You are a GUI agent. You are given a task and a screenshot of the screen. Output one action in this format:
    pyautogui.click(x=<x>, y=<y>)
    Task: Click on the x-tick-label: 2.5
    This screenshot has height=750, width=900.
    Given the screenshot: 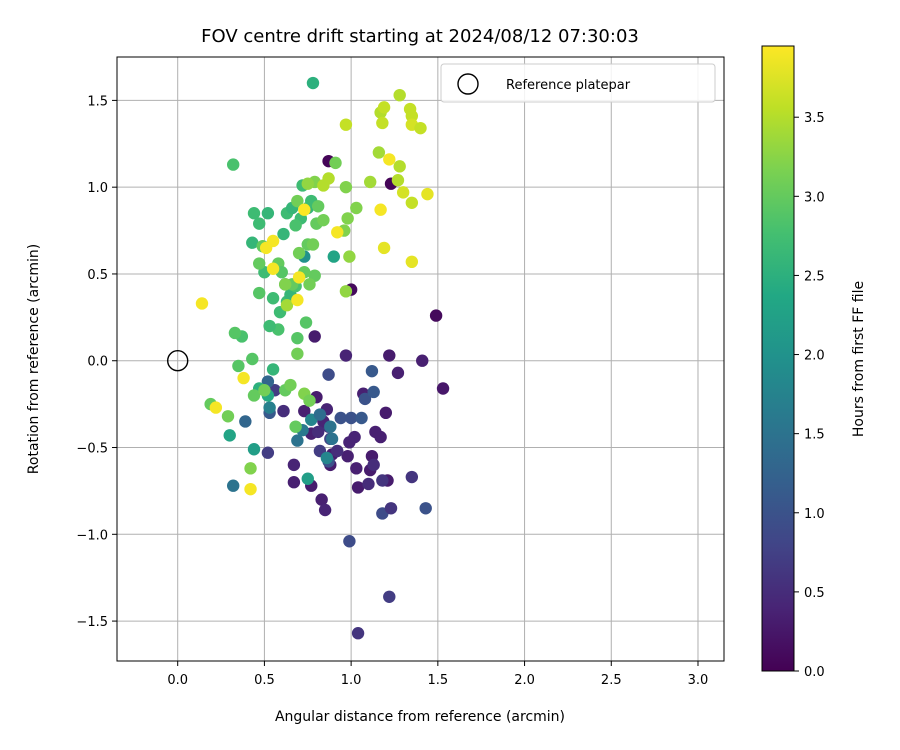 What is the action you would take?
    pyautogui.click(x=611, y=680)
    